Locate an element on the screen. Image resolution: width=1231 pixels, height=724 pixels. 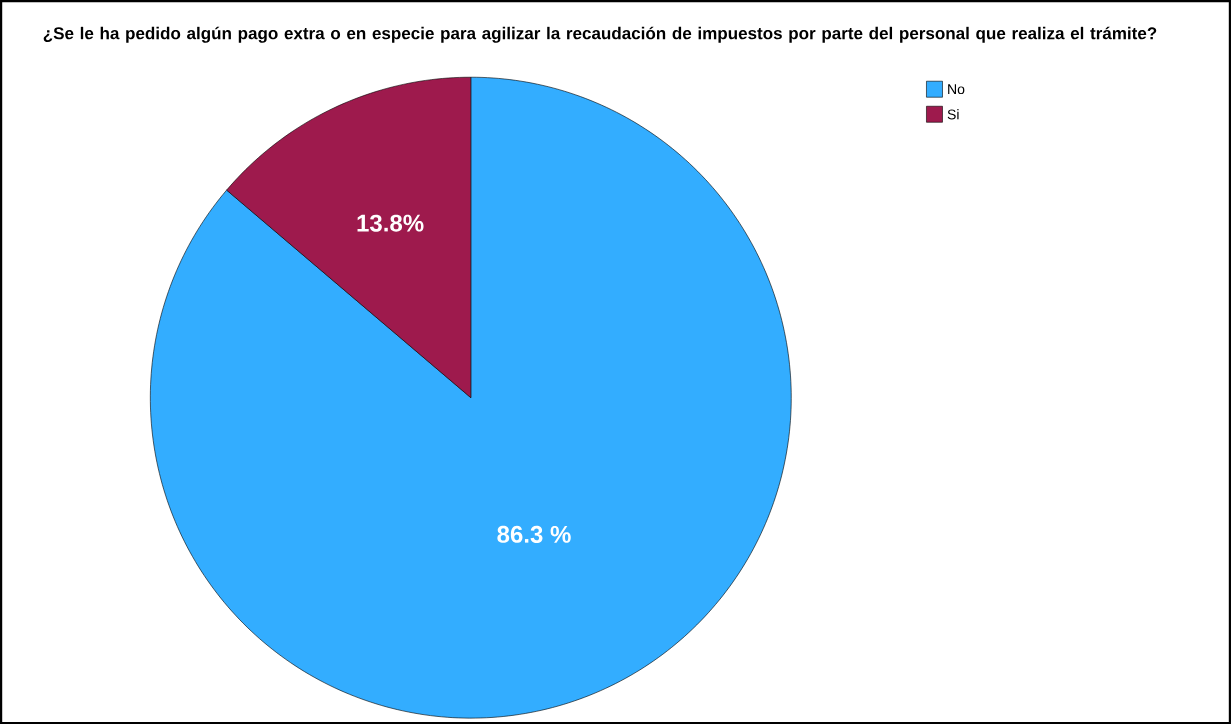
data-label: 86.3 % is located at coordinates (534, 534).